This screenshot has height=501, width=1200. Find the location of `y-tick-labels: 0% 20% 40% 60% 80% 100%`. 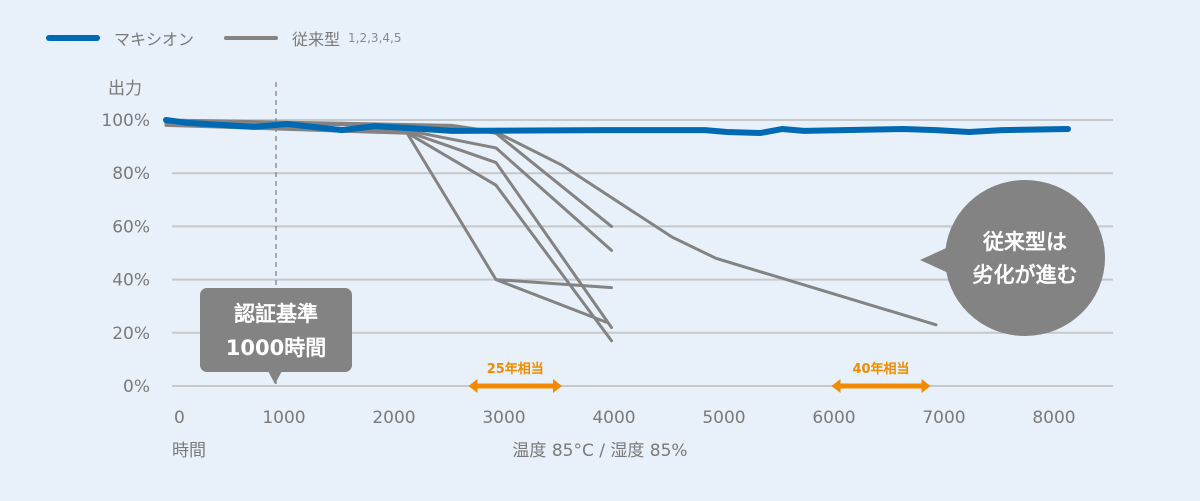

y-tick-labels: 0% 20% 40% 60% 80% 100% is located at coordinates (125, 254).